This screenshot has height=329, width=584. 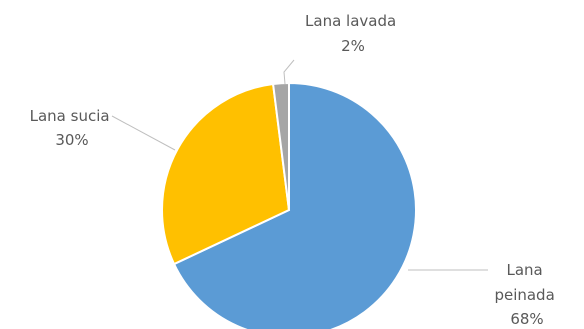 What do you see at coordinates (289, 72) in the screenshot?
I see `leader-line-lana-lavada` at bounding box center [289, 72].